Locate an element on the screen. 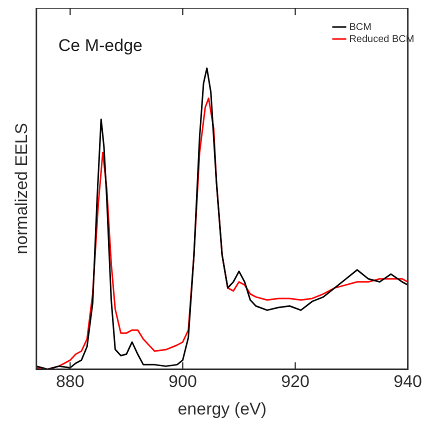  y-axis-title: normalized EELS is located at coordinates (21, 188).